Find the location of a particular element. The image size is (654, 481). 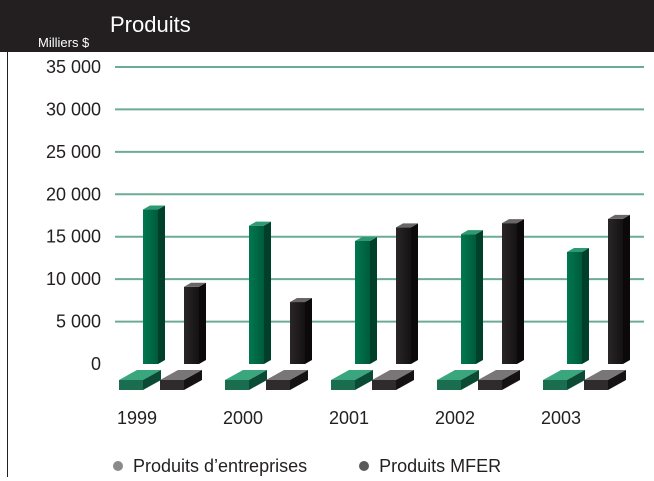

bar-base-mfer-2000 is located at coordinates (287, 380).